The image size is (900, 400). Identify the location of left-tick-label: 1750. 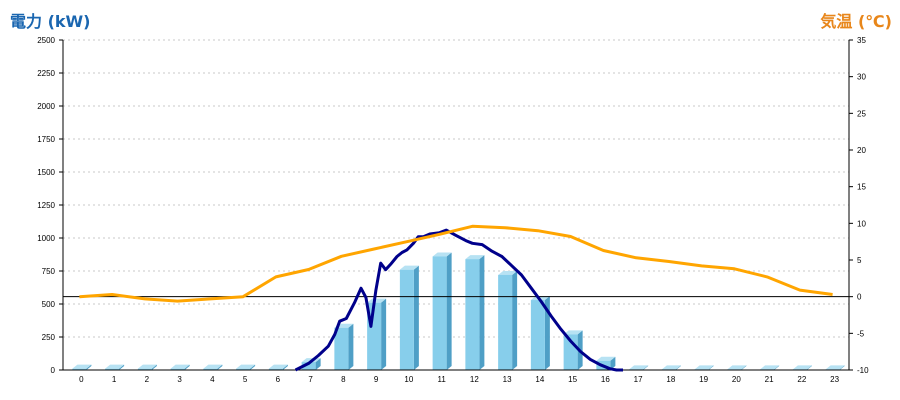
(46, 139).